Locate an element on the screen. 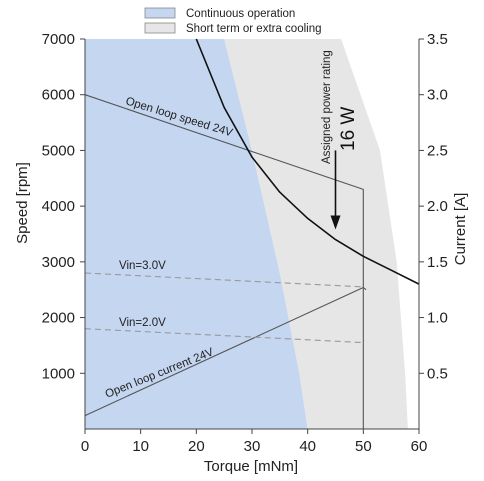 The height and width of the screenshot is (481, 484). x-tick-label: 30 is located at coordinates (252, 446).